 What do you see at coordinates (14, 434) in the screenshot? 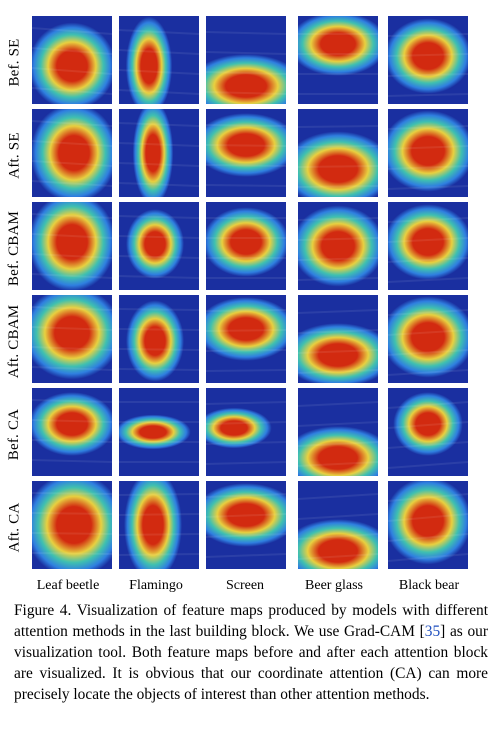
I see `row-label-bef-ca: Bef. CA` at bounding box center [14, 434].